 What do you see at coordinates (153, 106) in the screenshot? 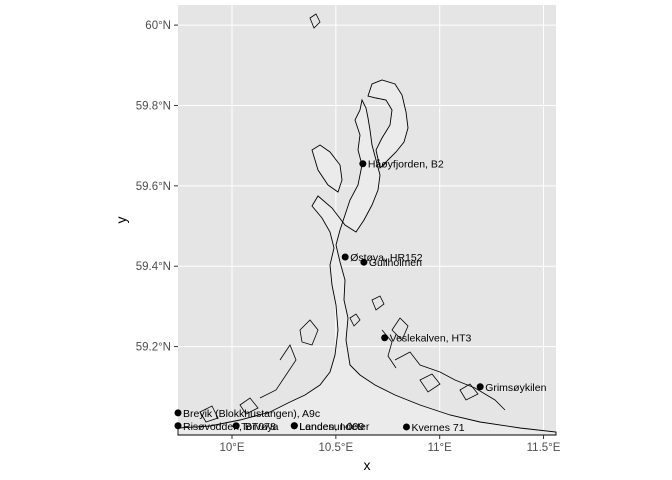
I see `y-tick-label: 59.8°N` at bounding box center [153, 106].